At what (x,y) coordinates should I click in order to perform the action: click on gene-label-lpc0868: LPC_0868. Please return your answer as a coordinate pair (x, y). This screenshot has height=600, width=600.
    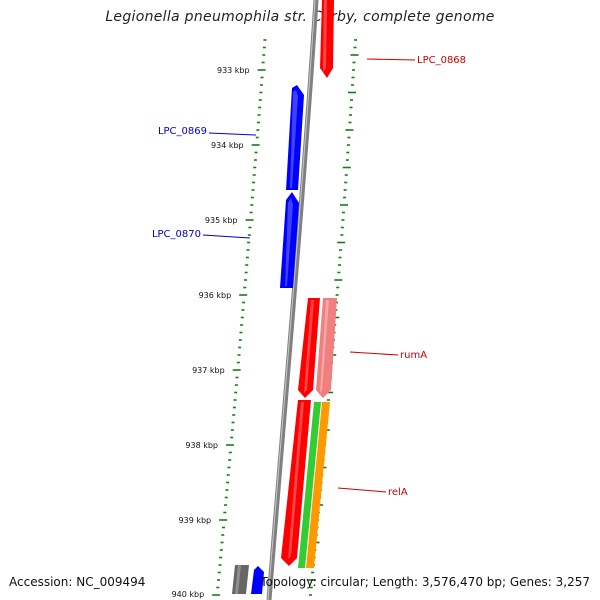
    Looking at the image, I should click on (441, 60).